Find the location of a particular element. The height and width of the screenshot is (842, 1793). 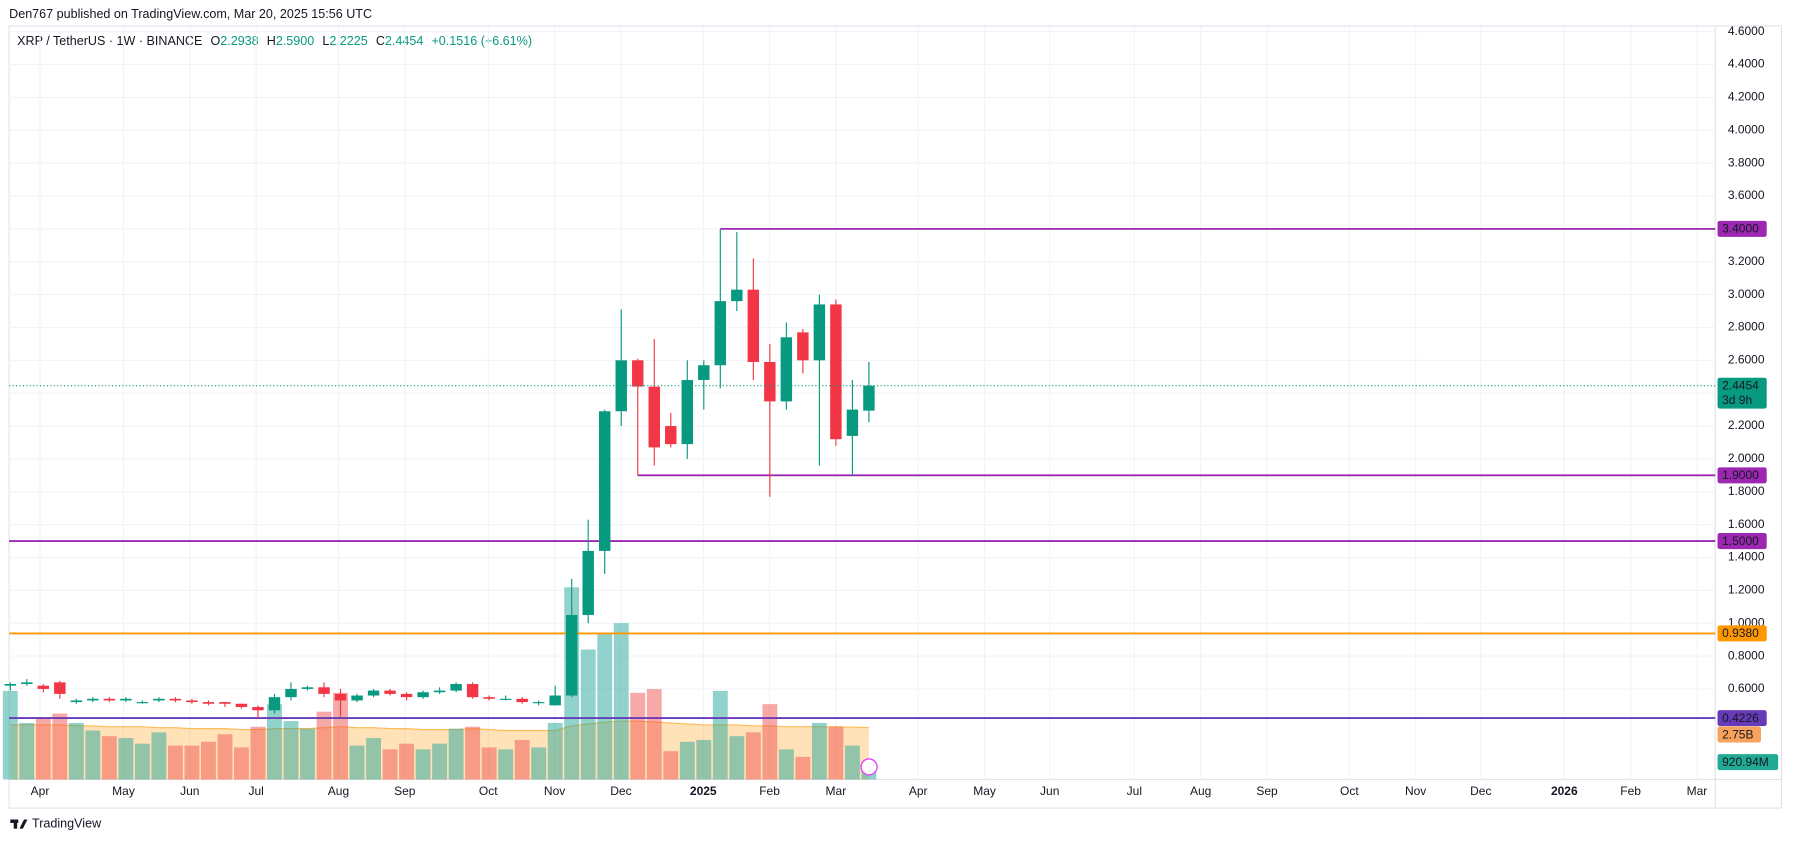

x-tick-label: Sep is located at coordinates (405, 791).